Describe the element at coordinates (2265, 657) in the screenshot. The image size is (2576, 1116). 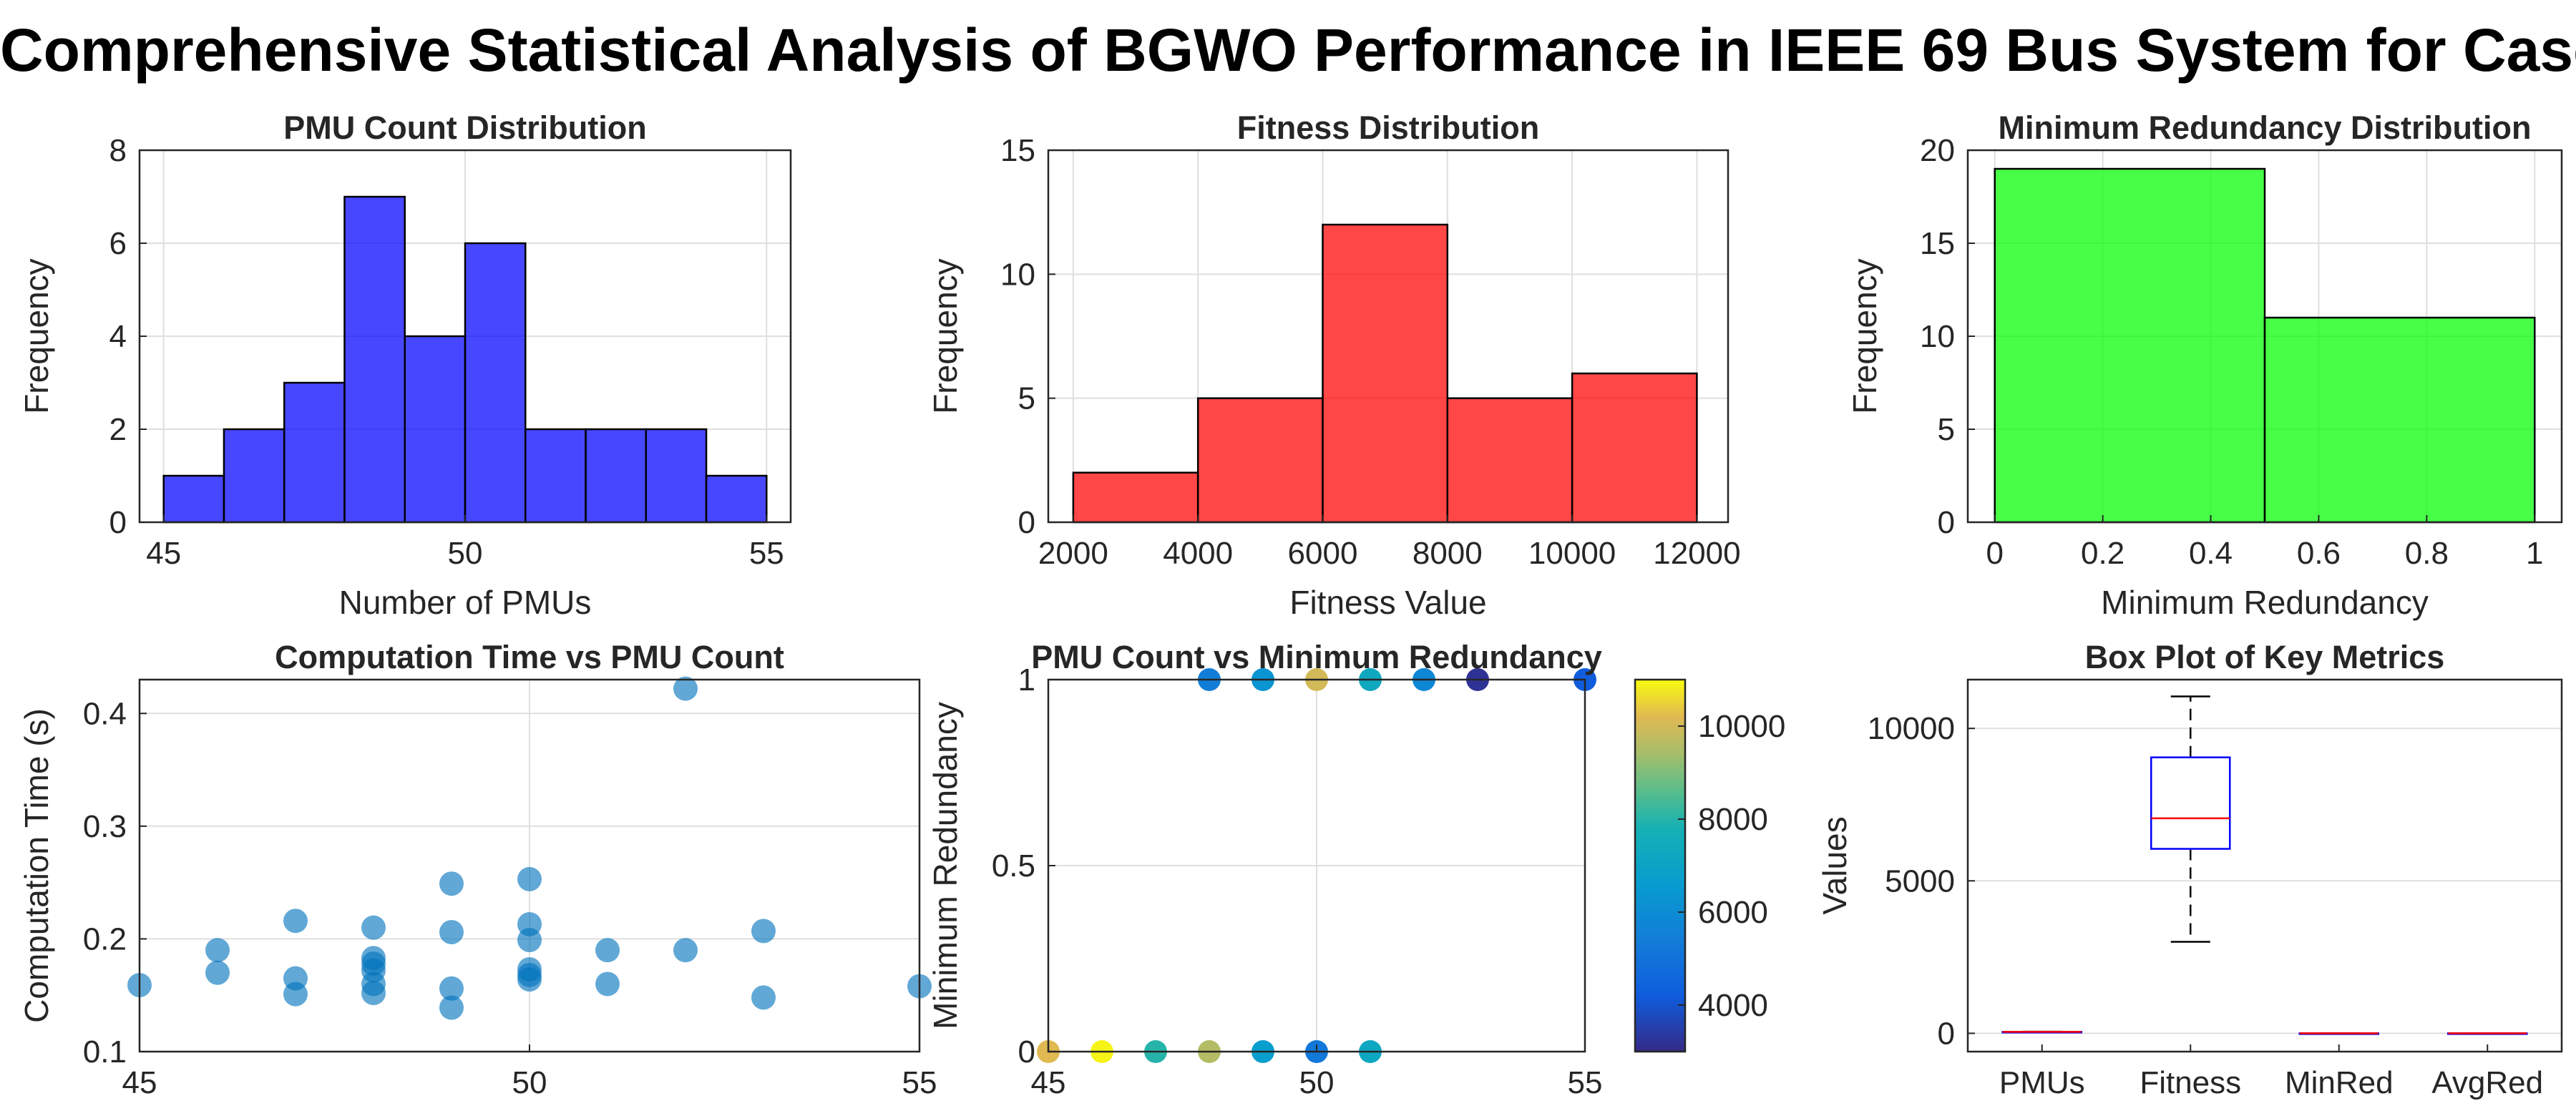
I see `chart-title: Box Plot of Key Metrics` at that location.